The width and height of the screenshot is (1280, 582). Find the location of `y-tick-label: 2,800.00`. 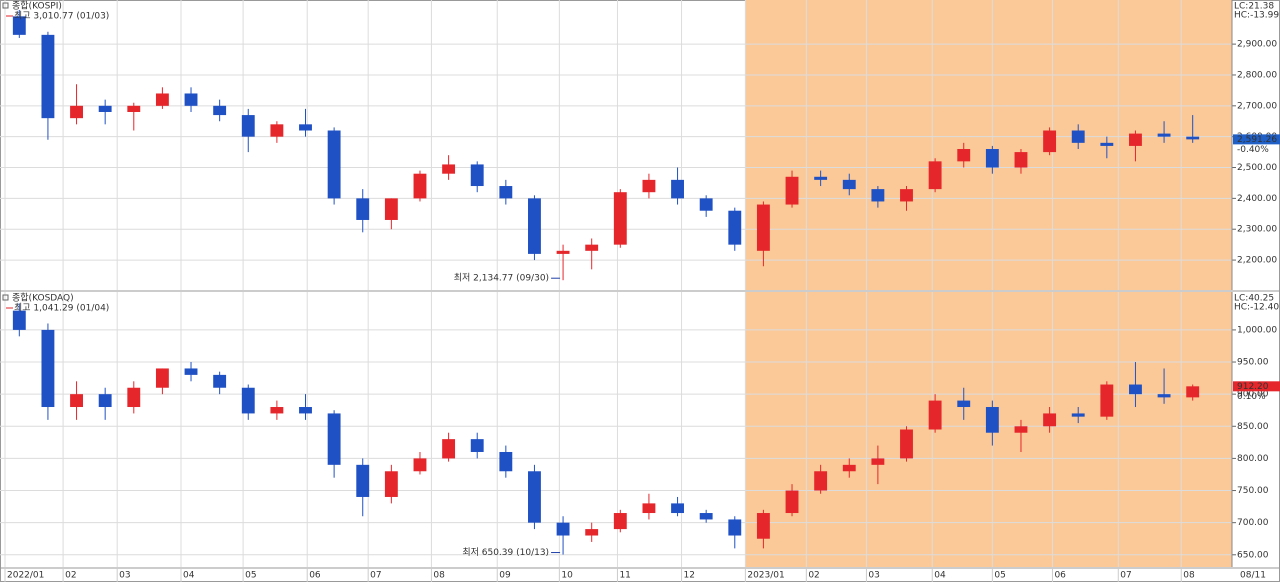

y-tick-label: 2,800.00 is located at coordinates (1257, 75).